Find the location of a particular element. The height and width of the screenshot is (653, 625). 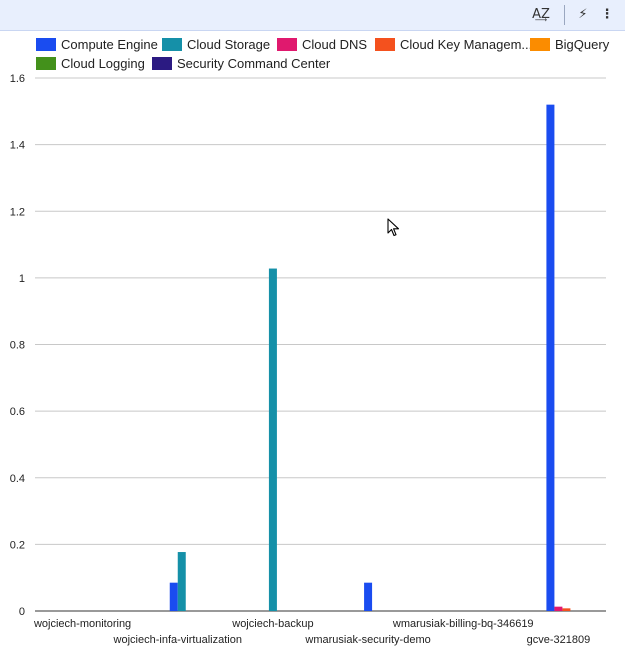

y-tick-label: 1.6 is located at coordinates (17, 79).